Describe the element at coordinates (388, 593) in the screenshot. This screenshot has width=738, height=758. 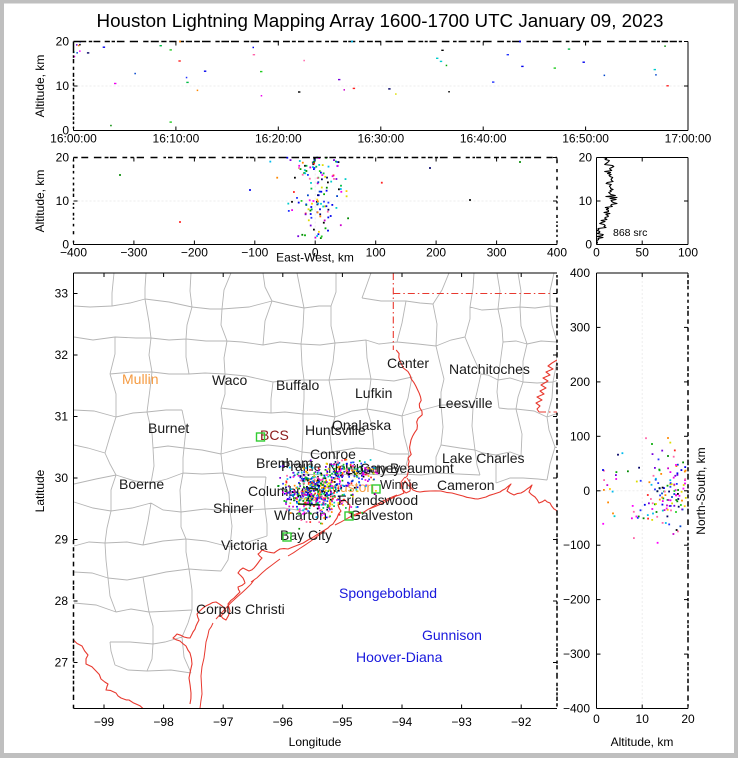
I see `svg-text: Spongebobland` at that location.